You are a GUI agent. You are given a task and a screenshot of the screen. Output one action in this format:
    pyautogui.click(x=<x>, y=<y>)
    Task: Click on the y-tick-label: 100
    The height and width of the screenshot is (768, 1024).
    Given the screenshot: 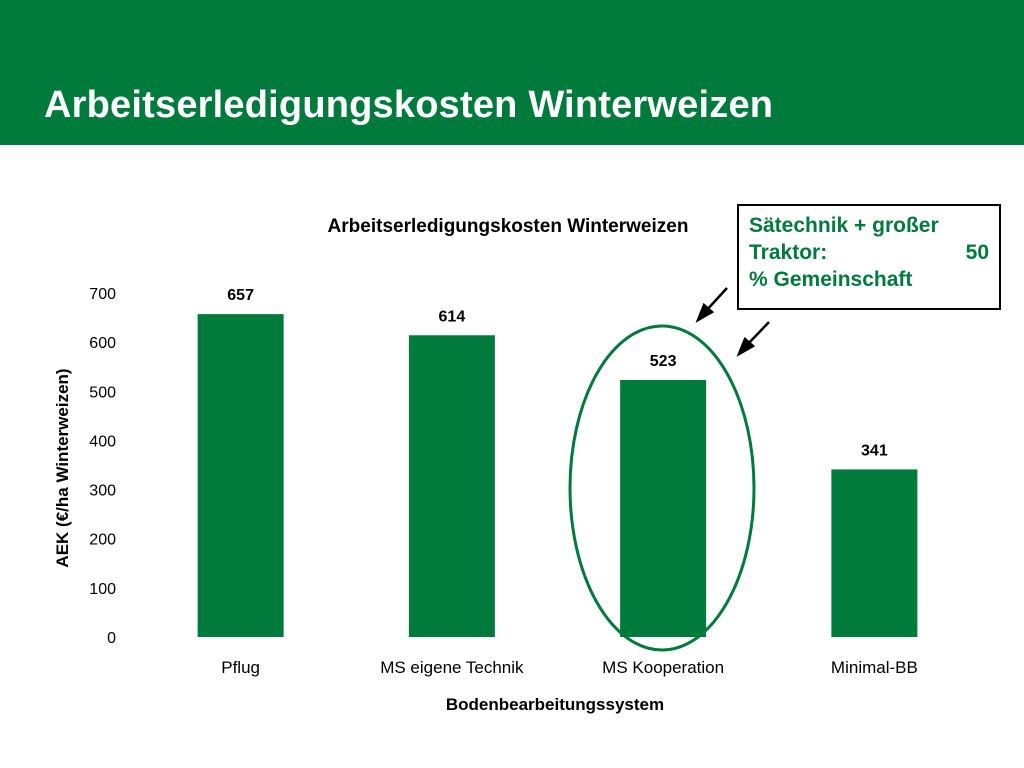 What is the action you would take?
    pyautogui.click(x=102, y=589)
    